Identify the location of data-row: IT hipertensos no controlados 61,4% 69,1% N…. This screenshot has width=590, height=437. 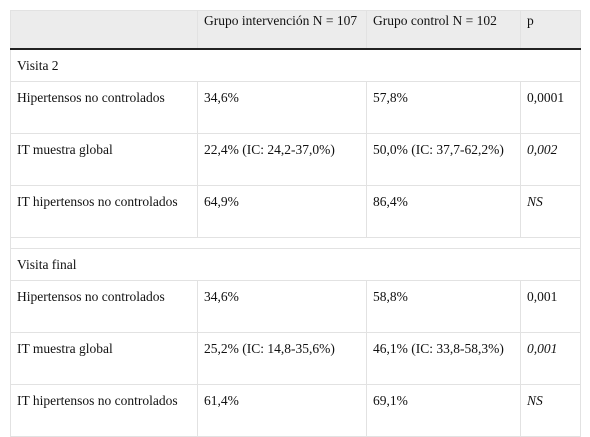
(295, 410).